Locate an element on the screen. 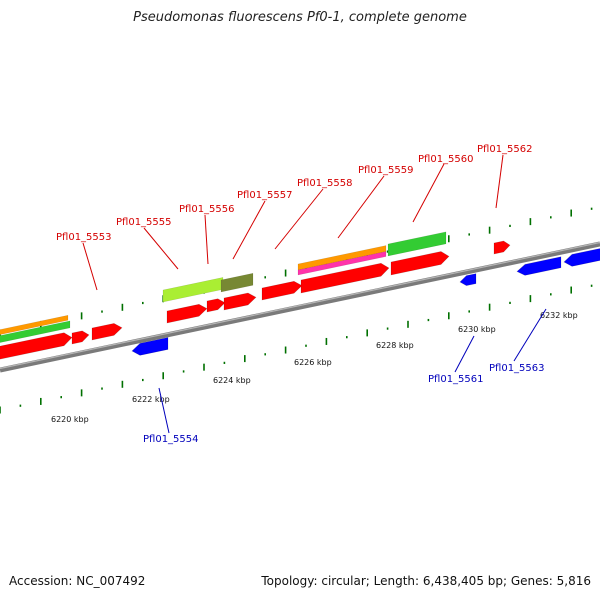 The width and height of the screenshot is (600, 600). gene-label-pfl01-5562: Pfl01_5562 is located at coordinates (505, 149).